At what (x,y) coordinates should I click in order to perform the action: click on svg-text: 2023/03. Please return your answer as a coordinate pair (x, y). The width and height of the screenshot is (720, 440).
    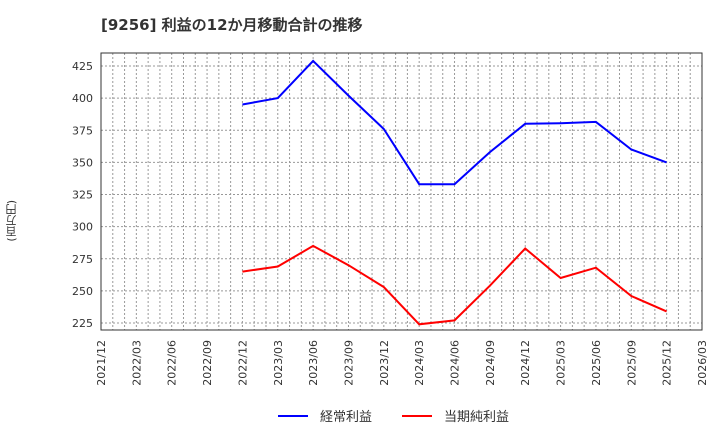
    Looking at the image, I should click on (278, 363).